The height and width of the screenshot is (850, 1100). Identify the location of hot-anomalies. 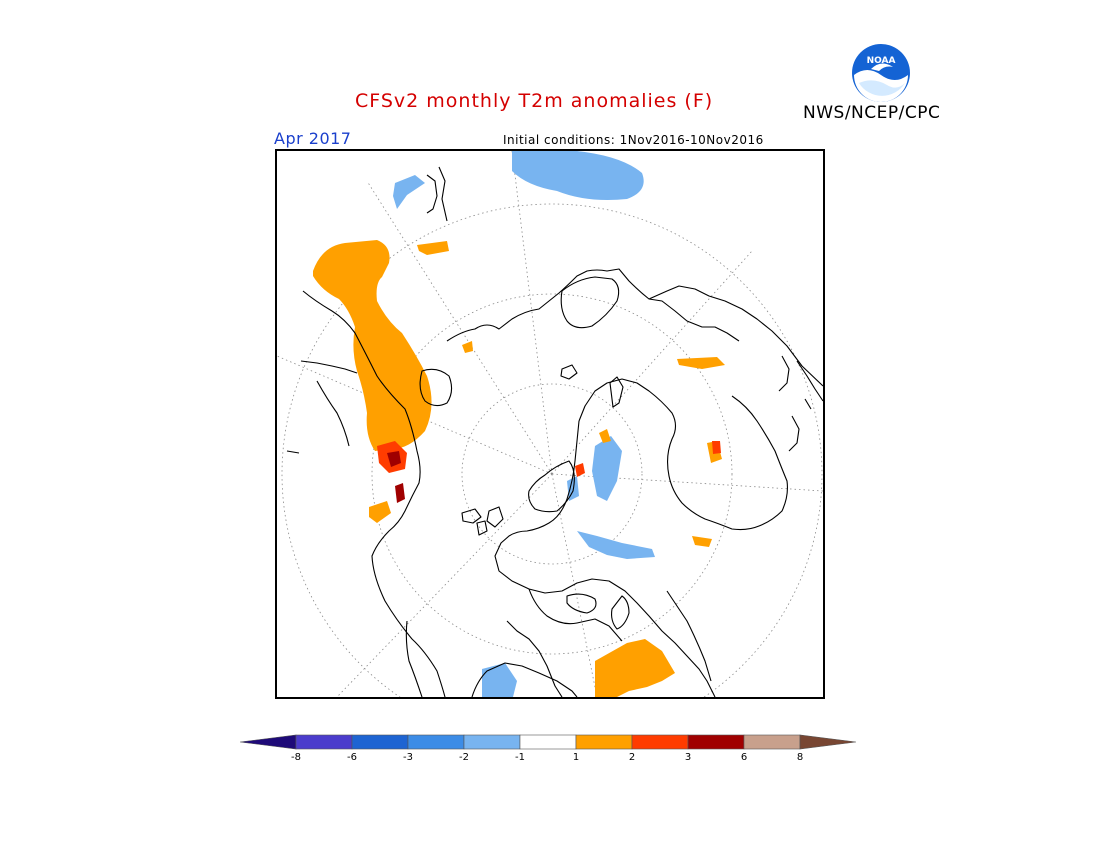
(549, 472).